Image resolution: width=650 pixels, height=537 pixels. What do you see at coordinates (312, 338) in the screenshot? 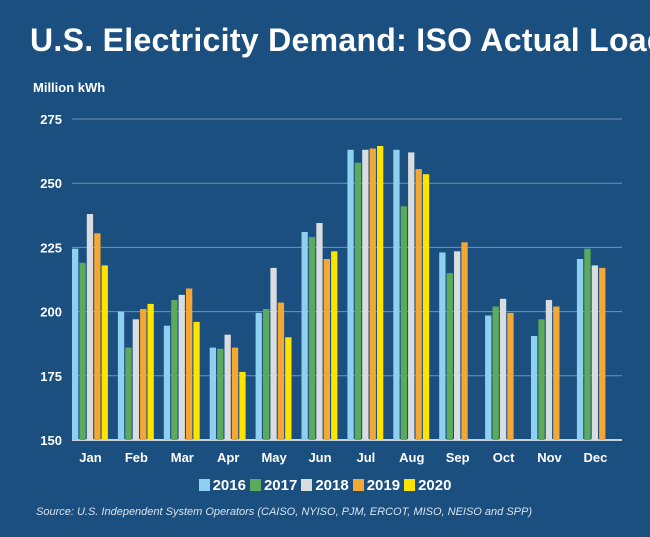
I see `bar-2017-jun` at bounding box center [312, 338].